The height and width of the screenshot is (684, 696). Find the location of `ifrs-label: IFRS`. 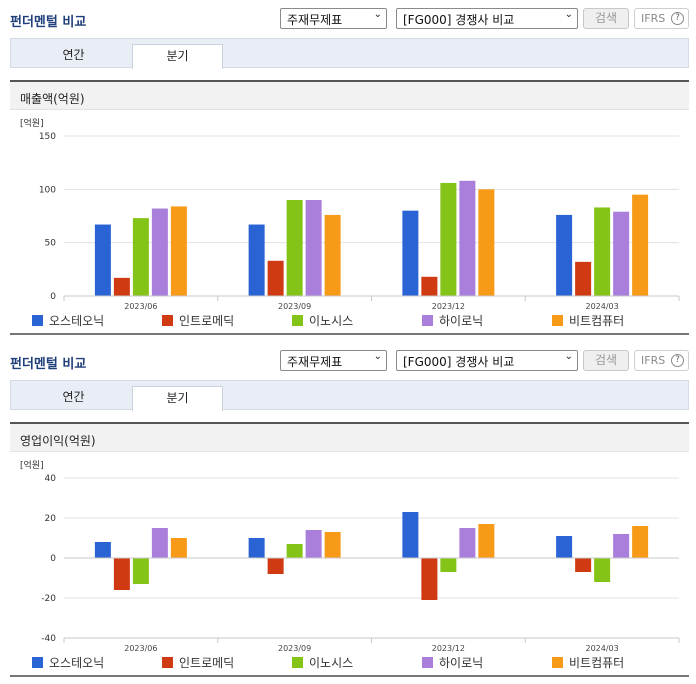

ifrs-label: IFRS is located at coordinates (653, 360).